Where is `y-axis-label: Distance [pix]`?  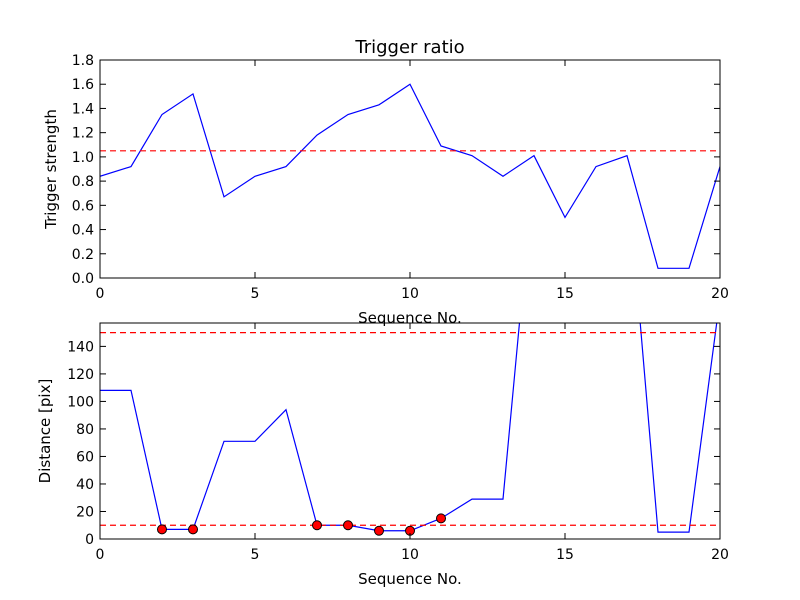
y-axis-label: Distance [pix] is located at coordinates (45, 431).